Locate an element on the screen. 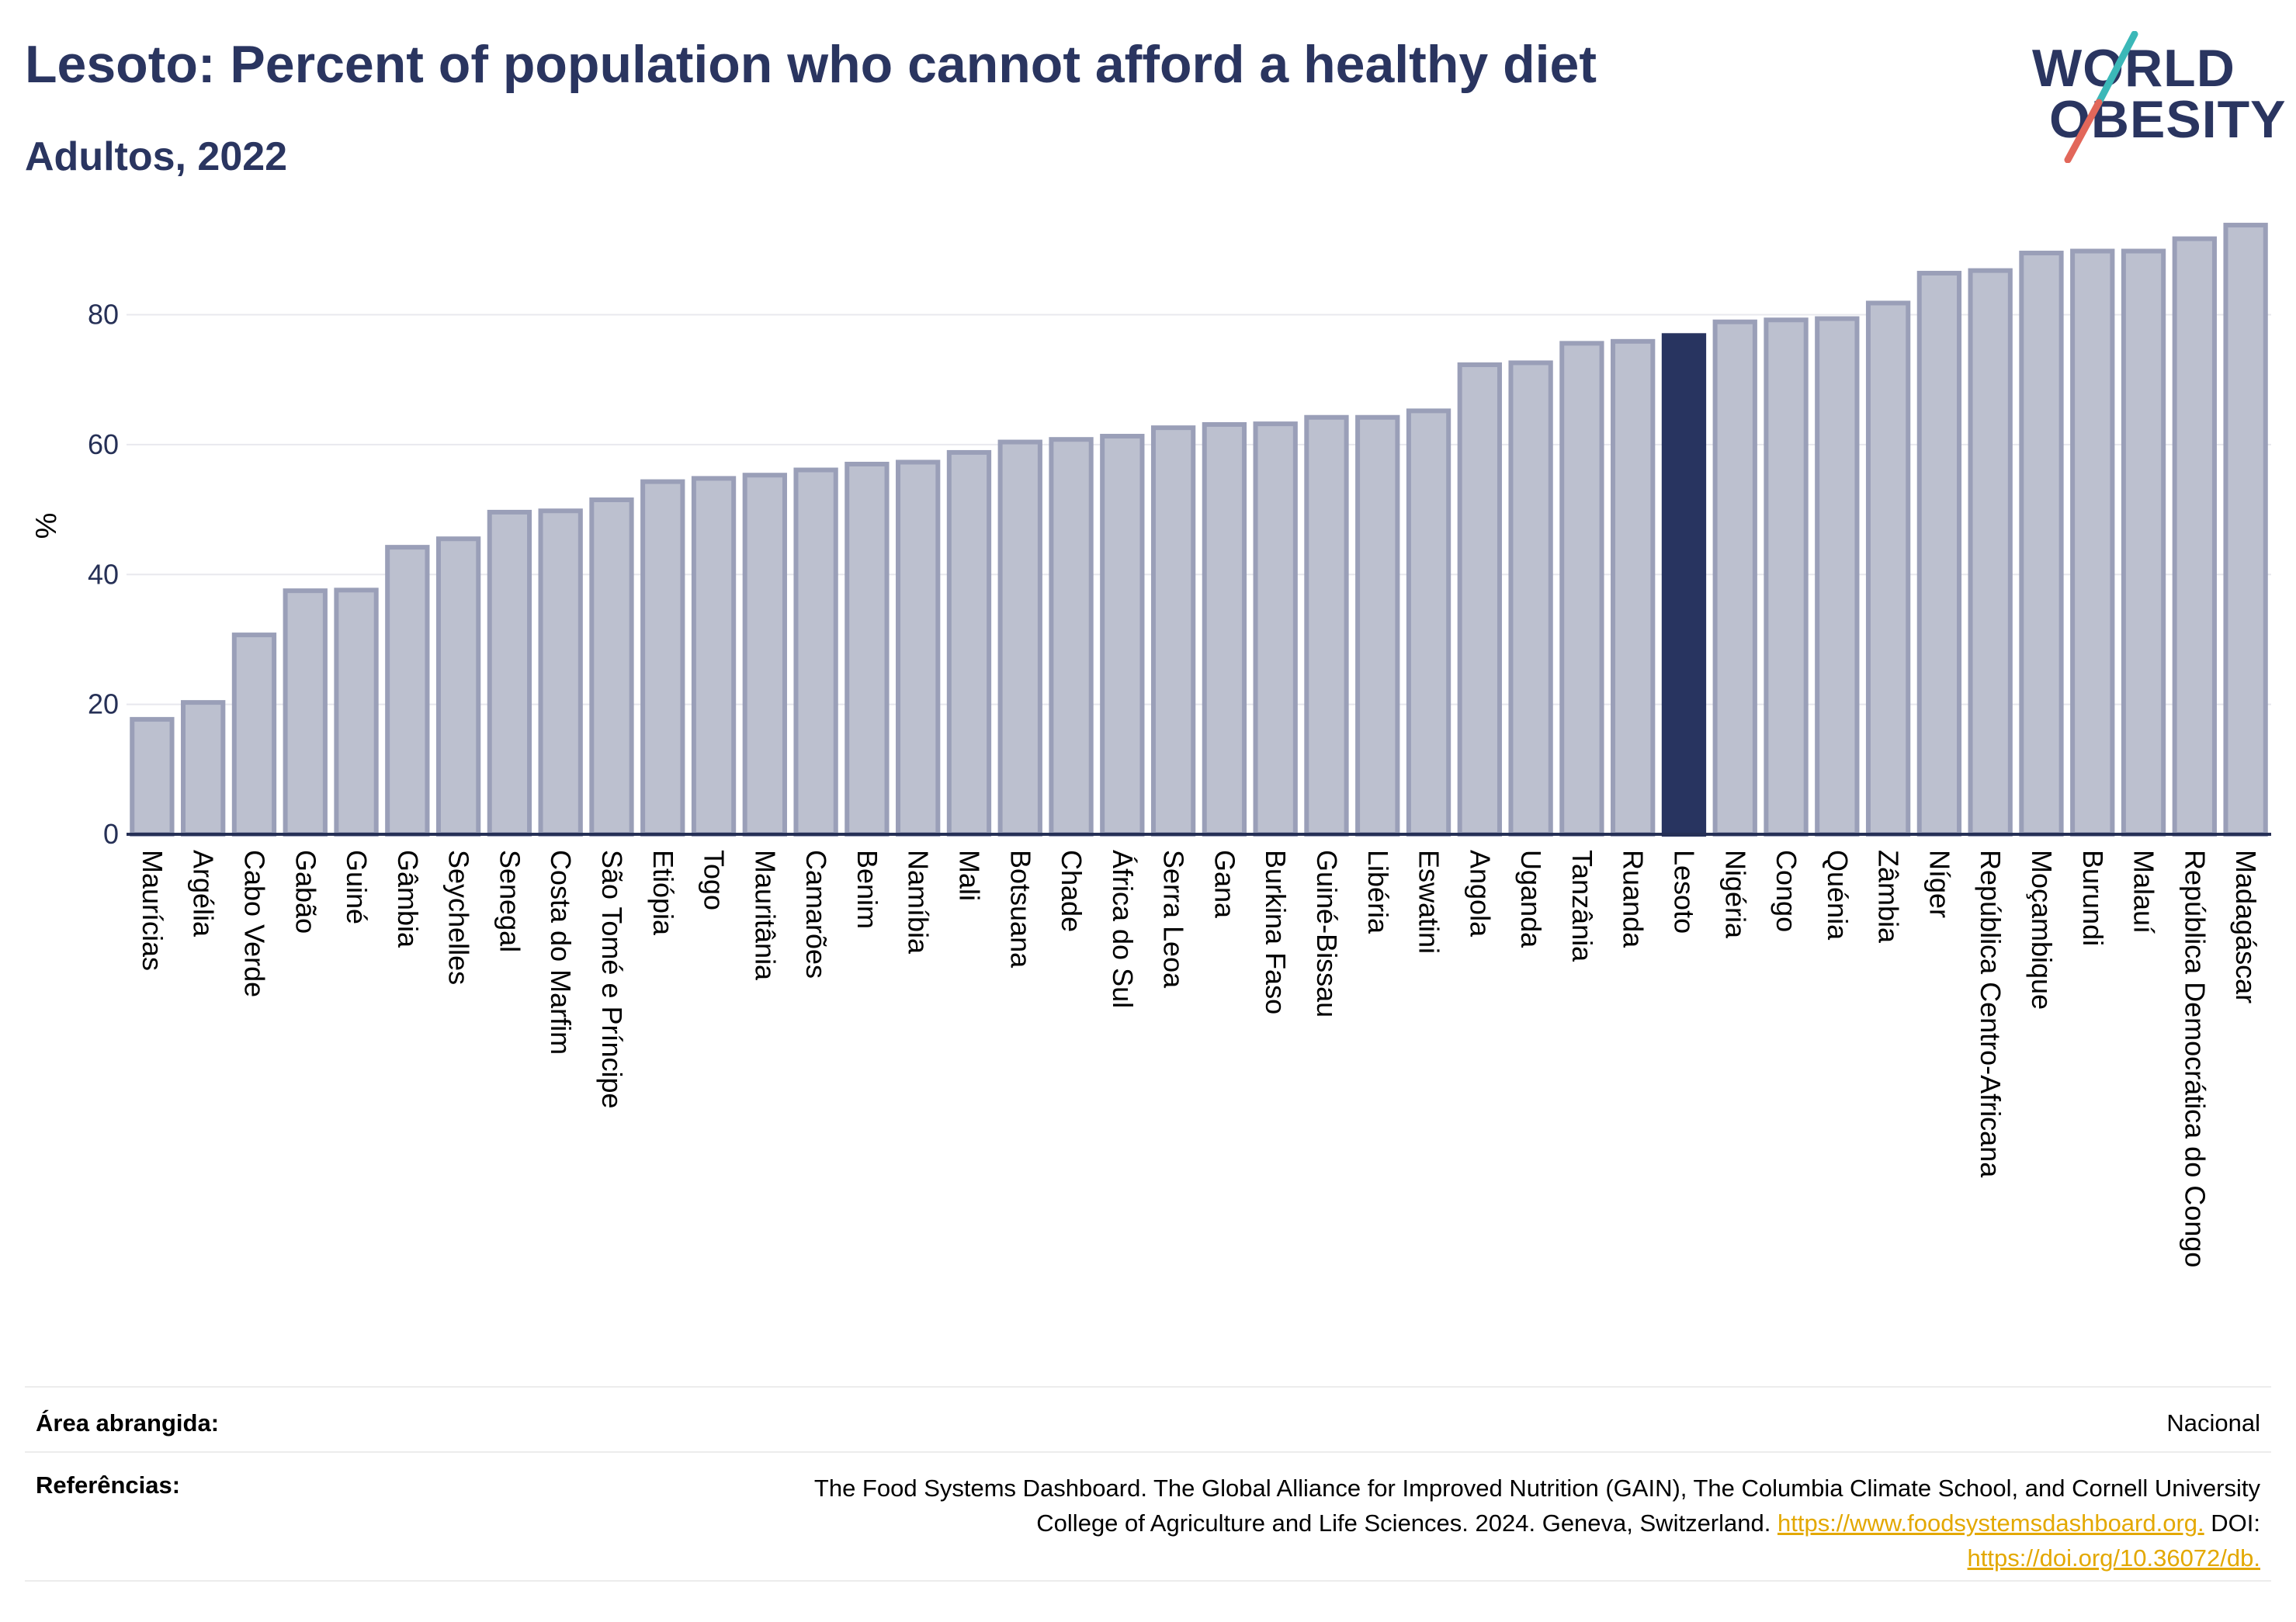 The image size is (2296, 1622). x-tick-label: Camarões is located at coordinates (816, 915).